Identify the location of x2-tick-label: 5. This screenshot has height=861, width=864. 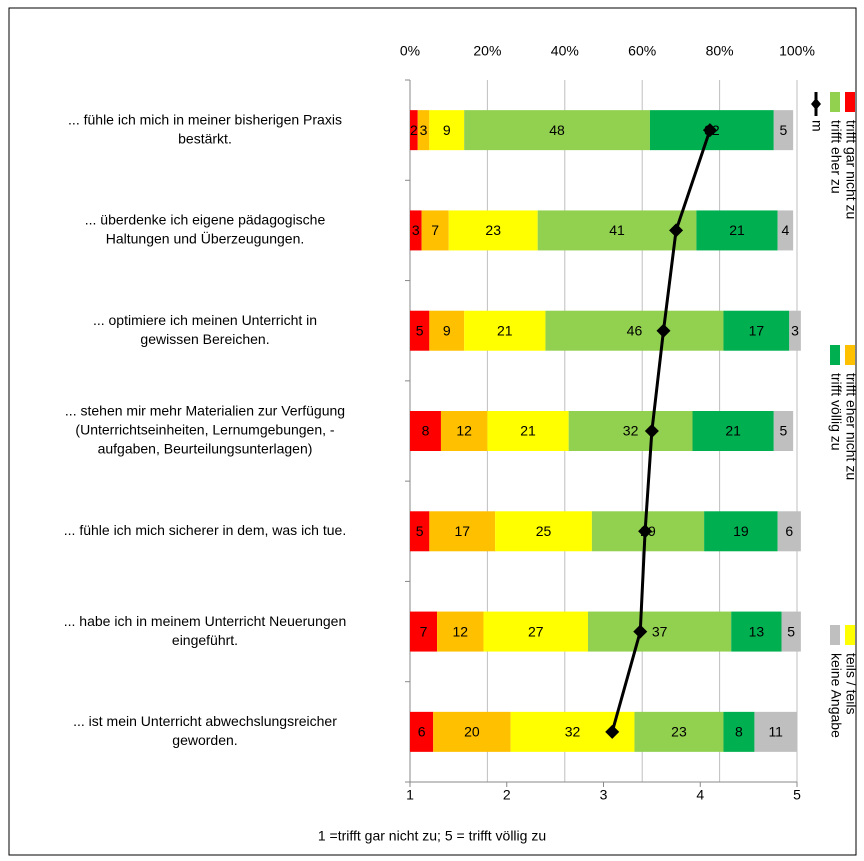
(797, 795).